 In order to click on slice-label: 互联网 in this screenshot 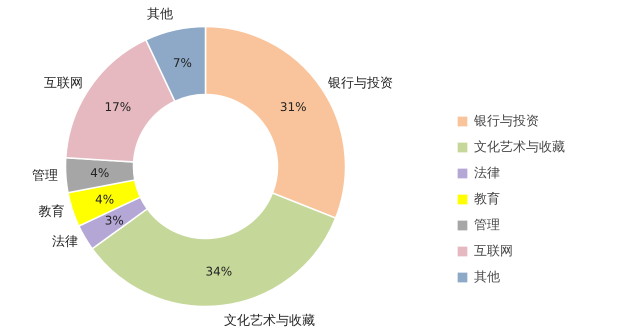, I will do `click(64, 83)`.